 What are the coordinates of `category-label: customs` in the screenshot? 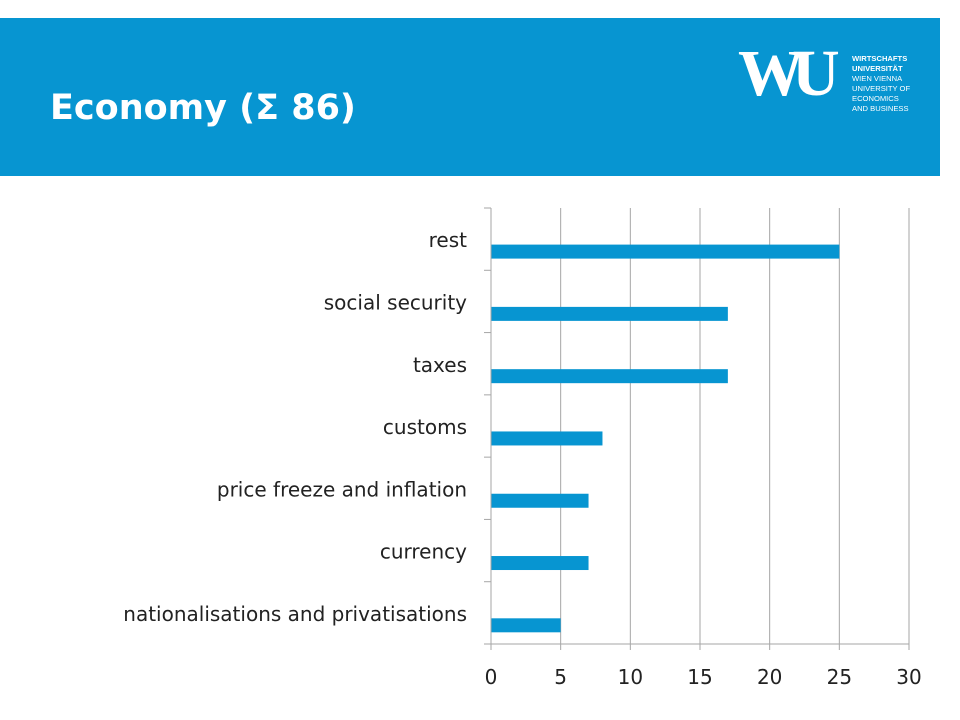 It's located at (425, 427).